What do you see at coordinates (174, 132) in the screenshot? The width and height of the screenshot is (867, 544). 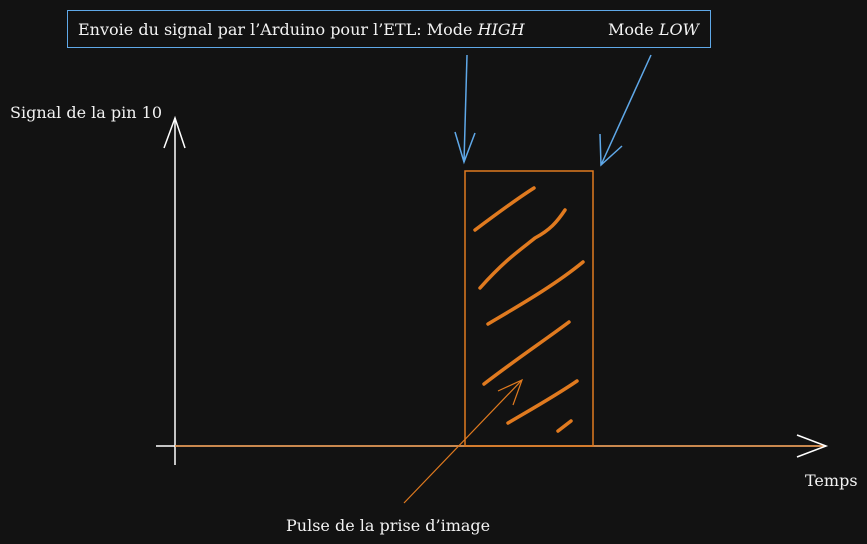 I see `y-axis-arrowhead` at bounding box center [174, 132].